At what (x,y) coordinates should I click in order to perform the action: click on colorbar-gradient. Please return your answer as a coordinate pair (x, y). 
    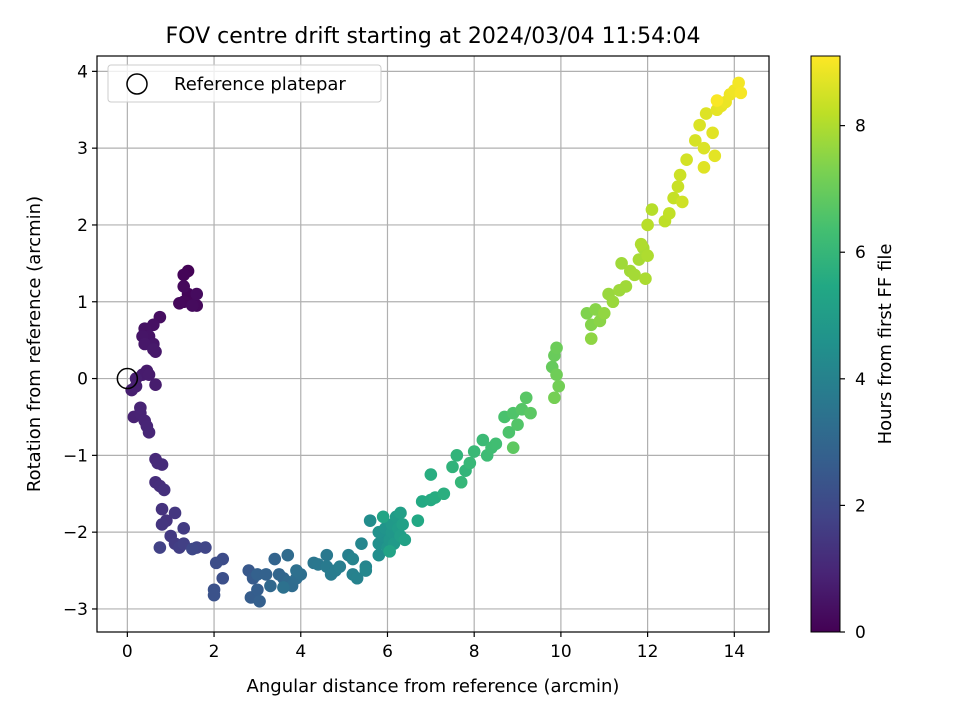
    Looking at the image, I should click on (825, 344).